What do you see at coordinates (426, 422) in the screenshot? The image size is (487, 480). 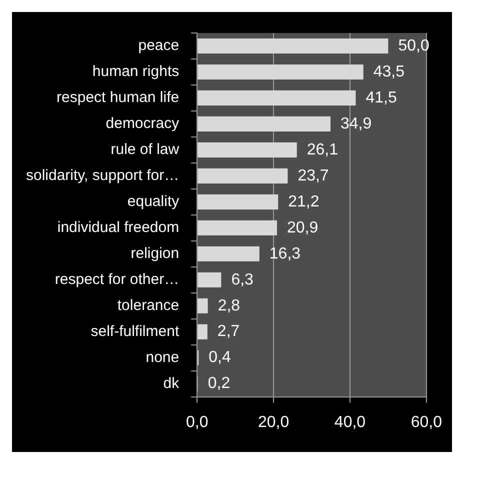 I see `x-tick-label: 60,0` at bounding box center [426, 422].